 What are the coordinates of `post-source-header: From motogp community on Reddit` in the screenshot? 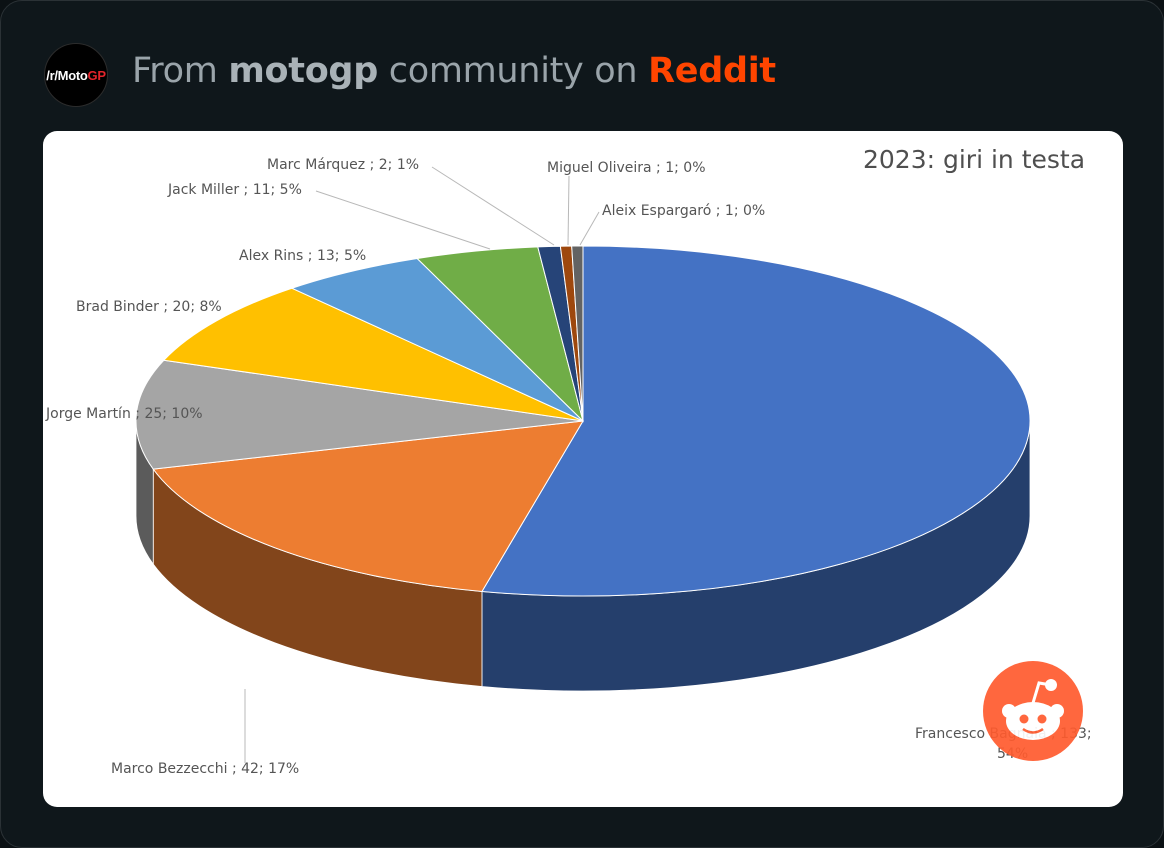 It's located at (454, 74).